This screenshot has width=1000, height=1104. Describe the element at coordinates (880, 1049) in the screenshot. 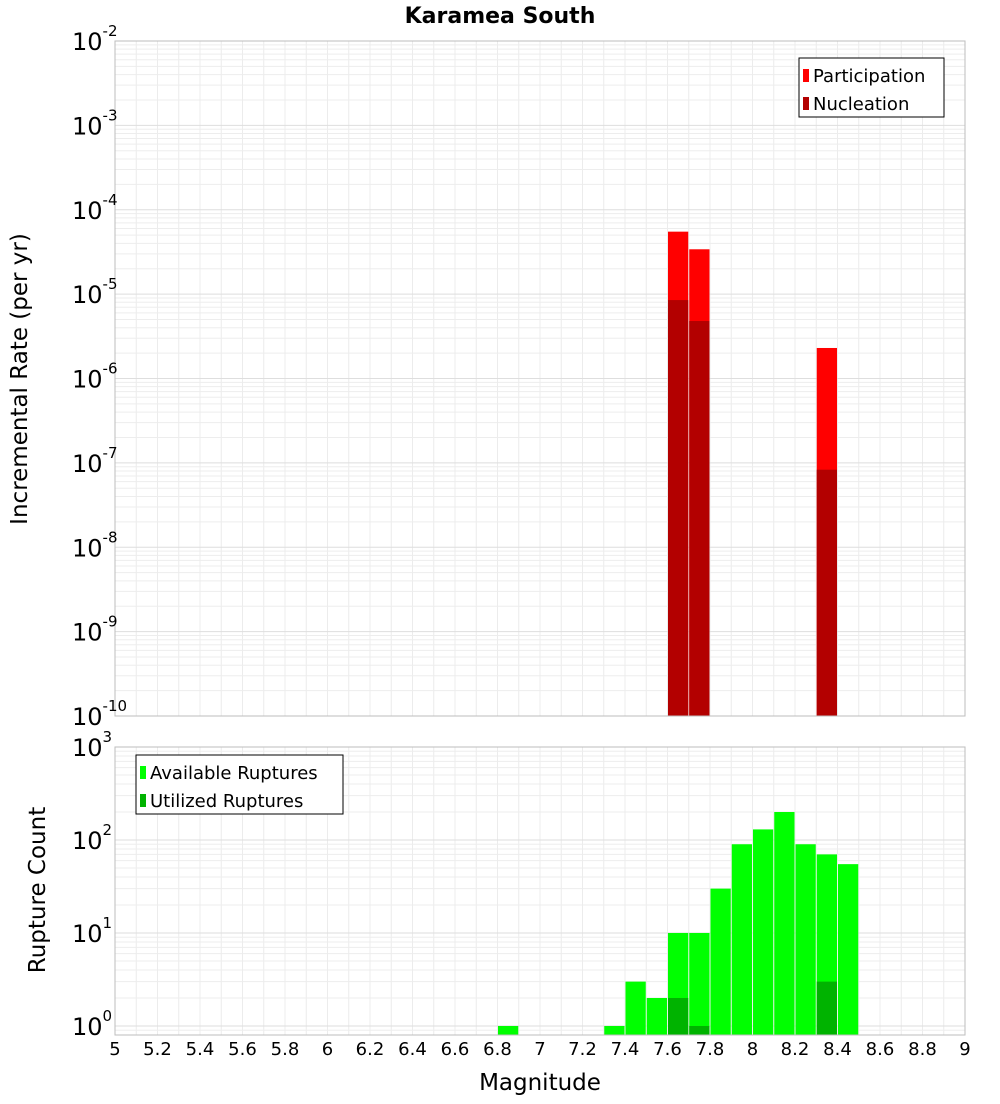

I see `x-tick-label: 8.6` at that location.